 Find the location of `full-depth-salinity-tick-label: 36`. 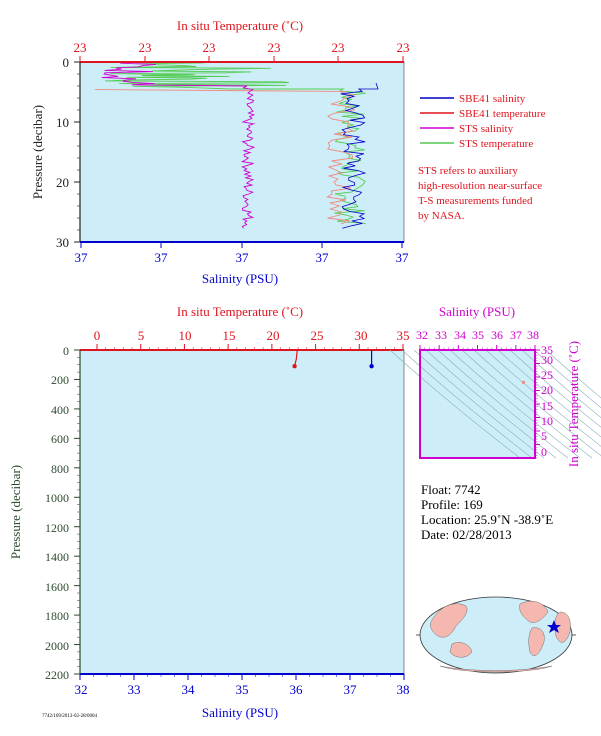

full-depth-salinity-tick-label: 36 is located at coordinates (297, 689).